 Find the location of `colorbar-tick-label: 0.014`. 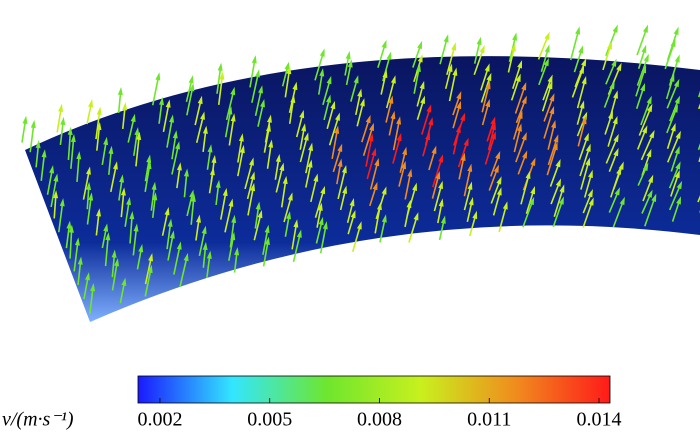

colorbar-tick-label: 0.014 is located at coordinates (599, 420).